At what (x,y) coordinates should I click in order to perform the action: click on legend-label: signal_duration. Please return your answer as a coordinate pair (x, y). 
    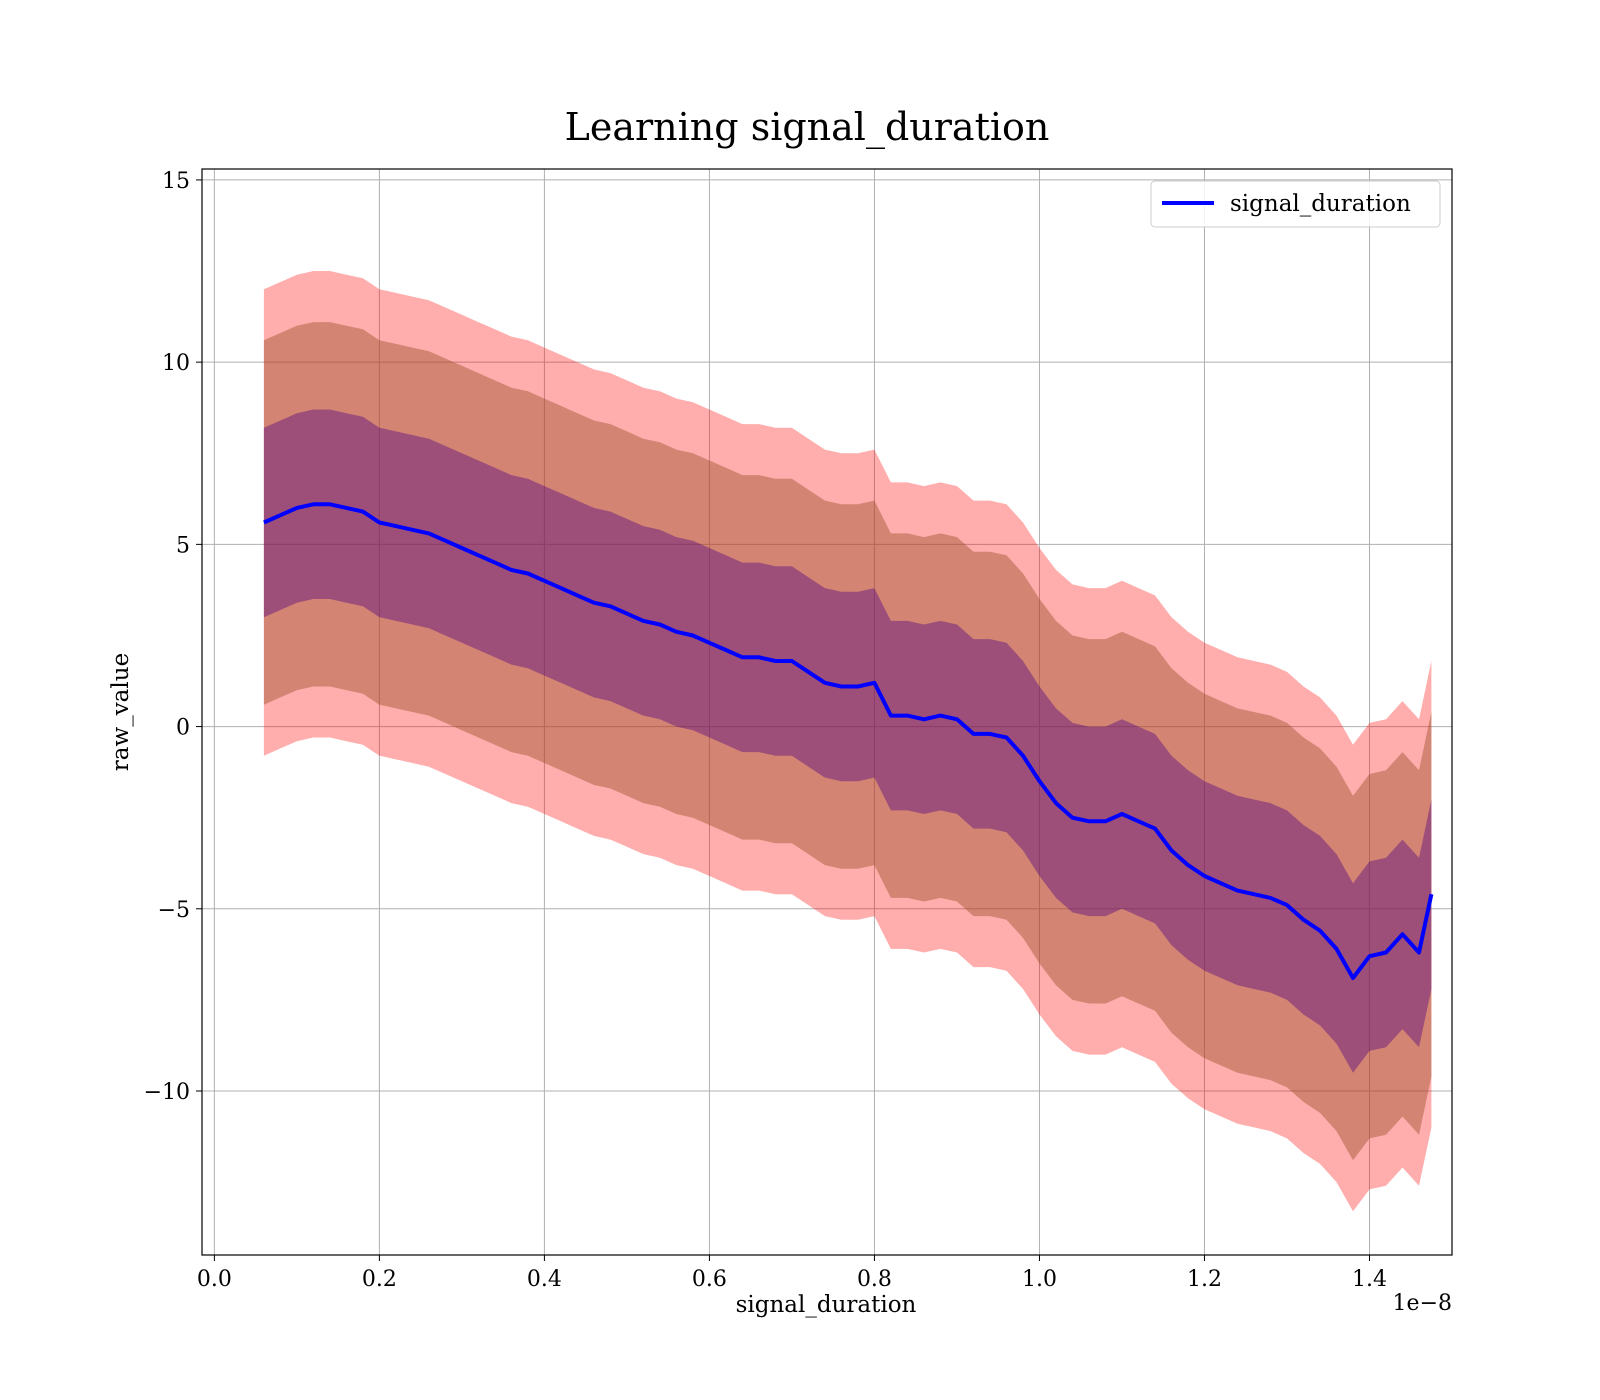
    Looking at the image, I should click on (1320, 204).